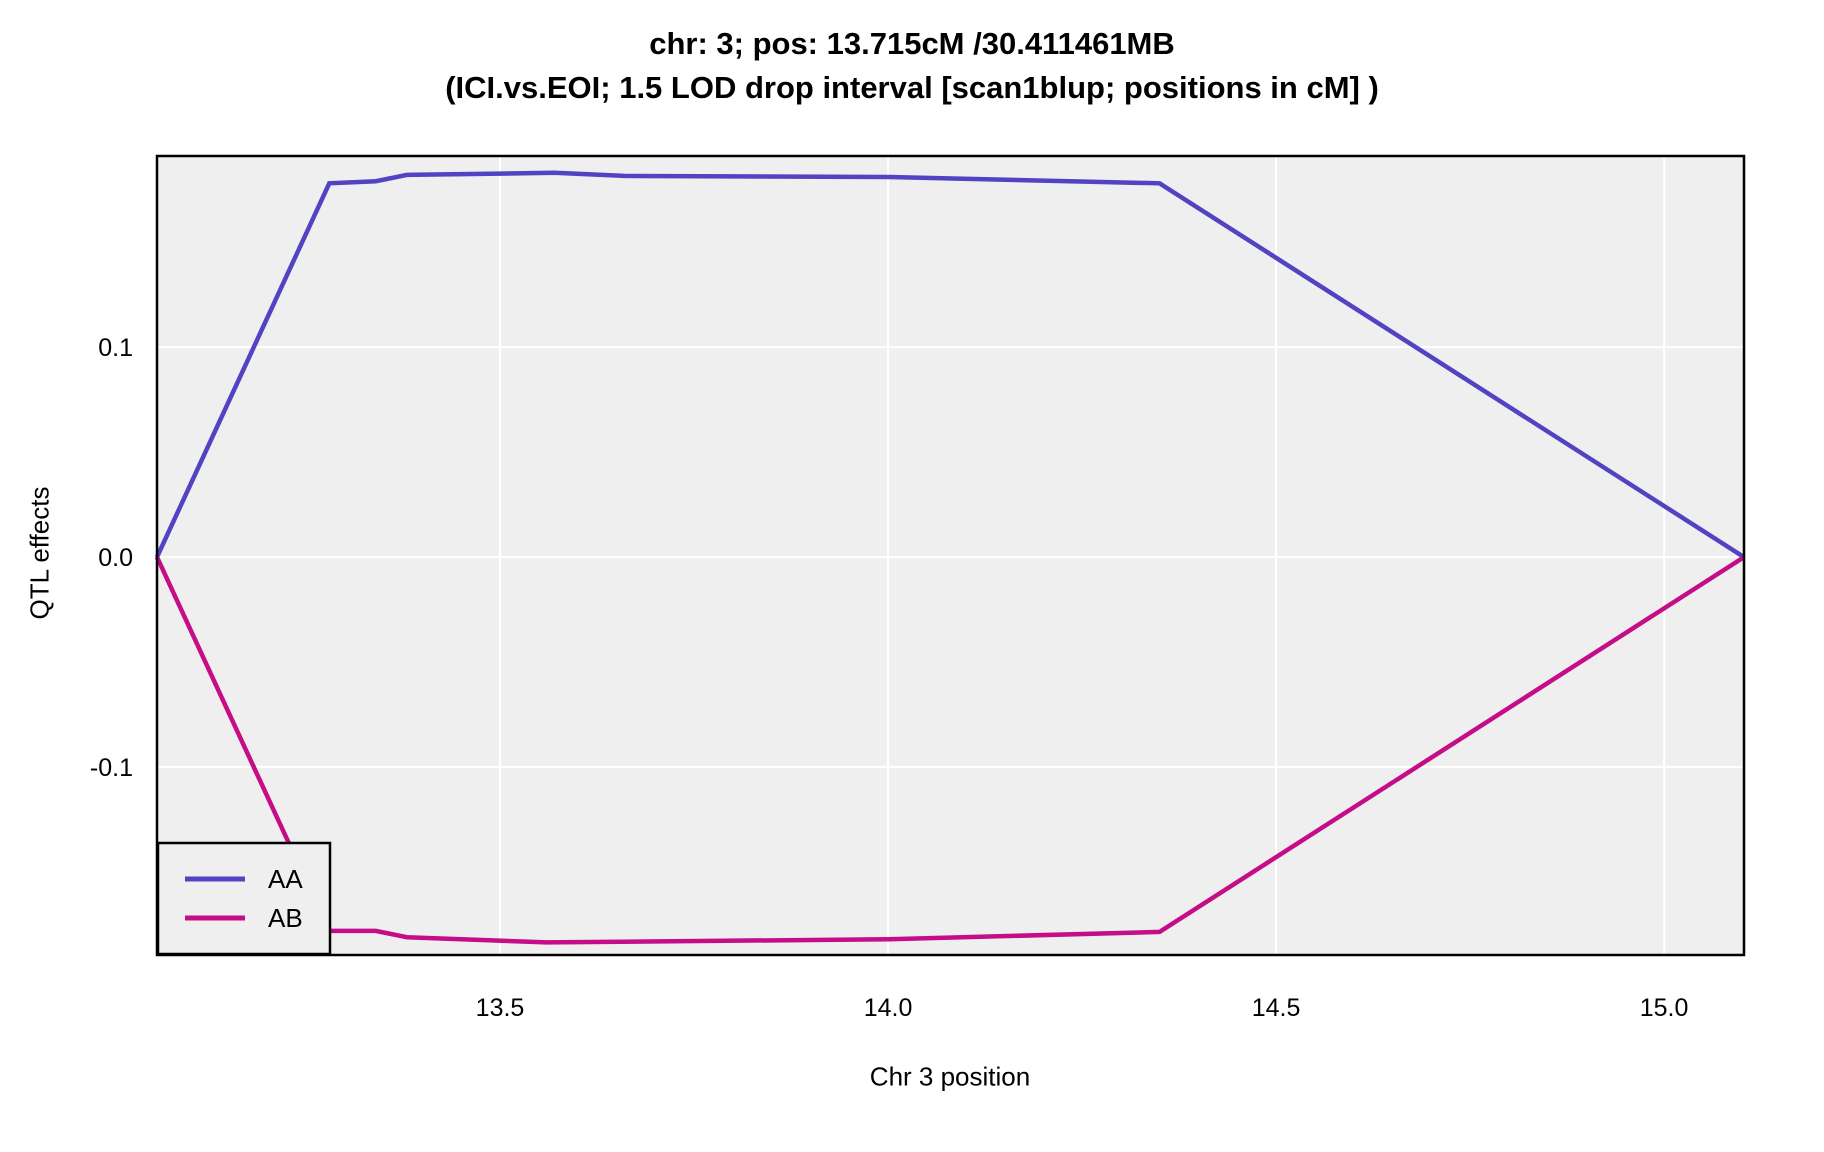  What do you see at coordinates (111, 768) in the screenshot?
I see `y-tick-label: -0.1` at bounding box center [111, 768].